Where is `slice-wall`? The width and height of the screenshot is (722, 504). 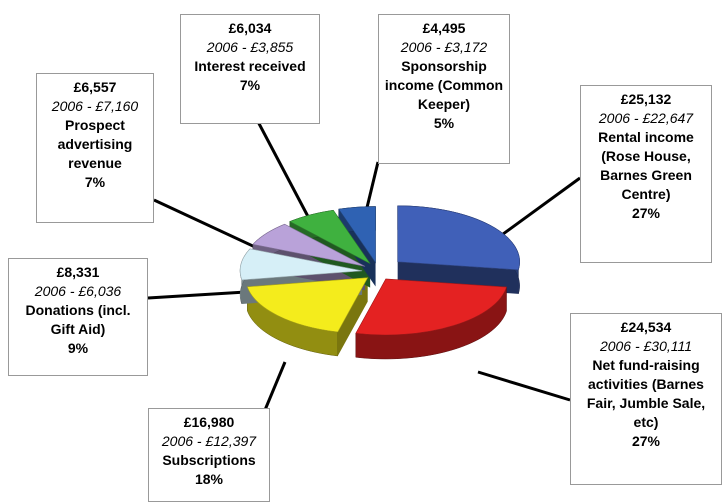
slice-wall is located at coordinates (458, 249).